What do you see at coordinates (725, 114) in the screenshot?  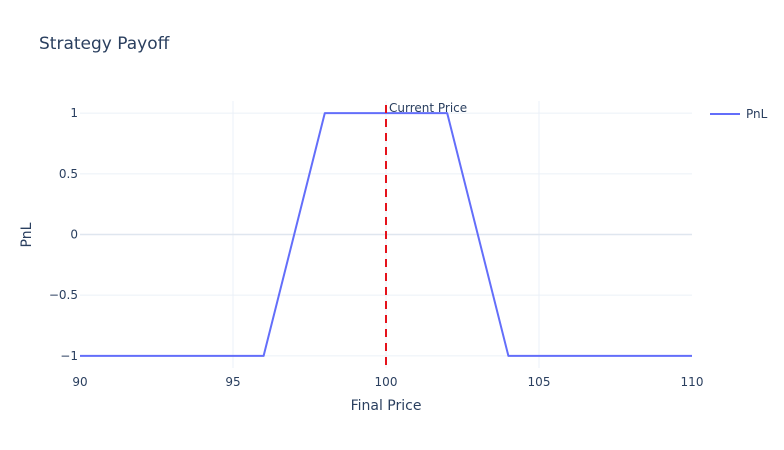 I see `legend-swatch-pnl` at bounding box center [725, 114].